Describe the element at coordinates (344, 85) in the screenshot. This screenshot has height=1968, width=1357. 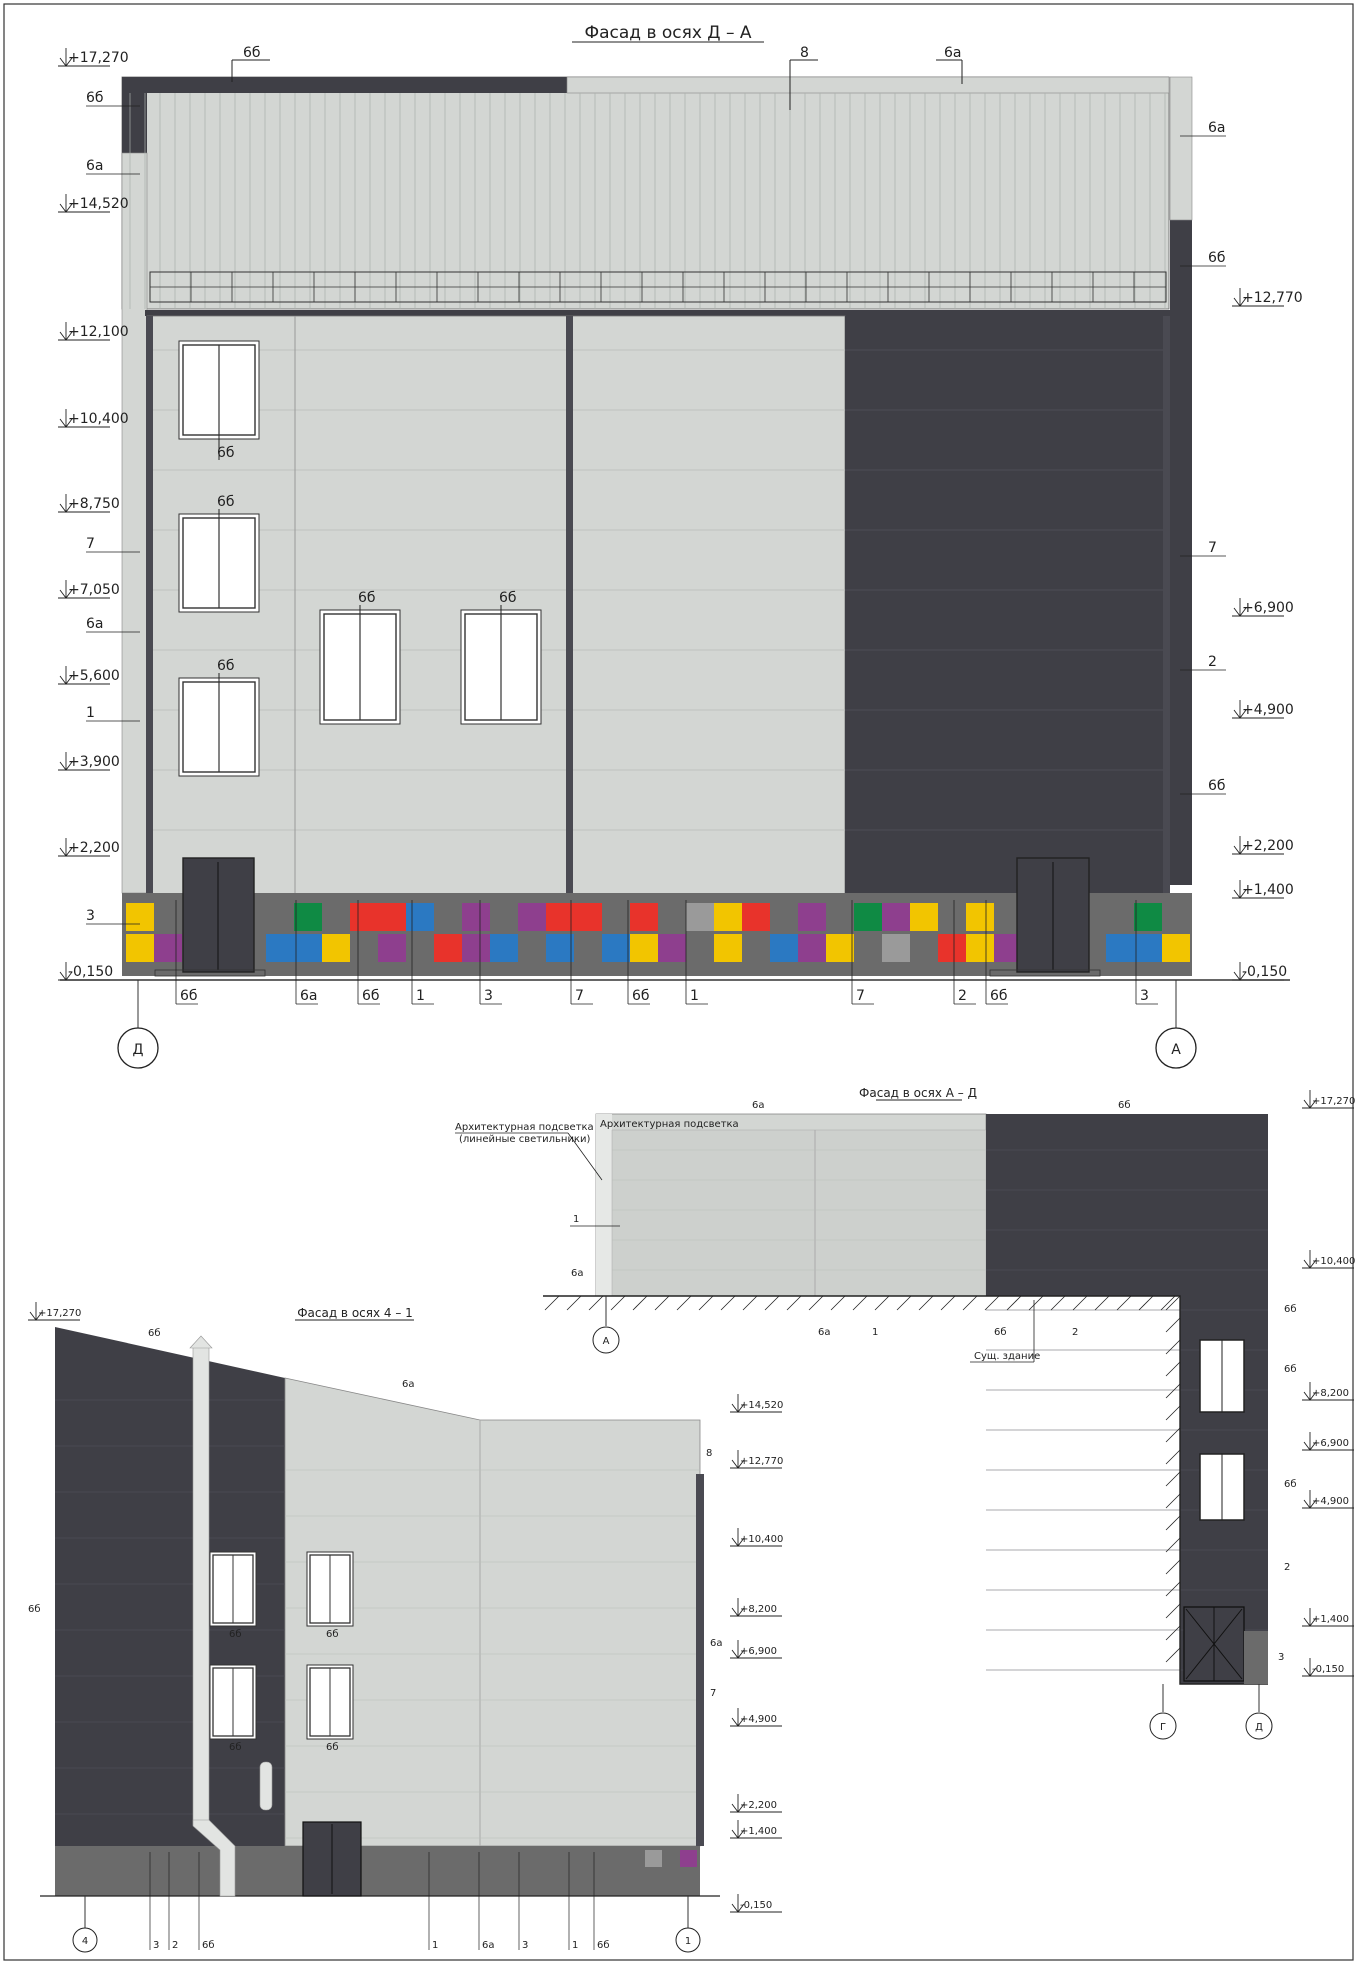
I see `parapet-cap-dark` at that location.